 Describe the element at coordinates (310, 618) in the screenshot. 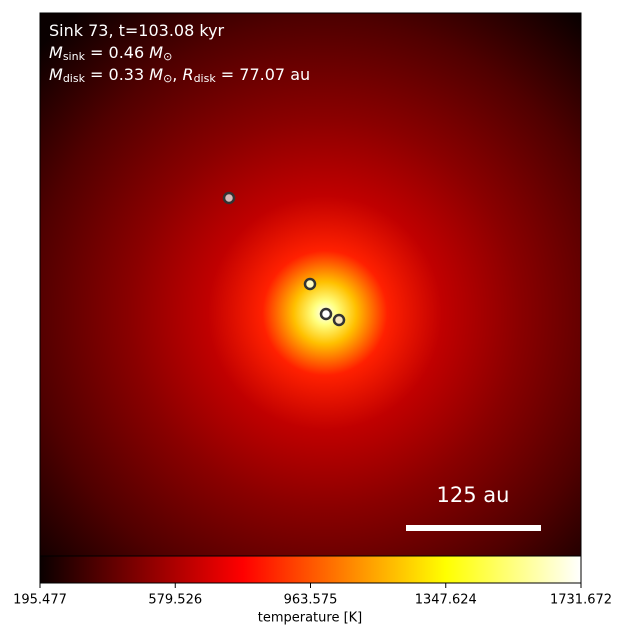

I see `colorbar-label: temperature [K]` at that location.